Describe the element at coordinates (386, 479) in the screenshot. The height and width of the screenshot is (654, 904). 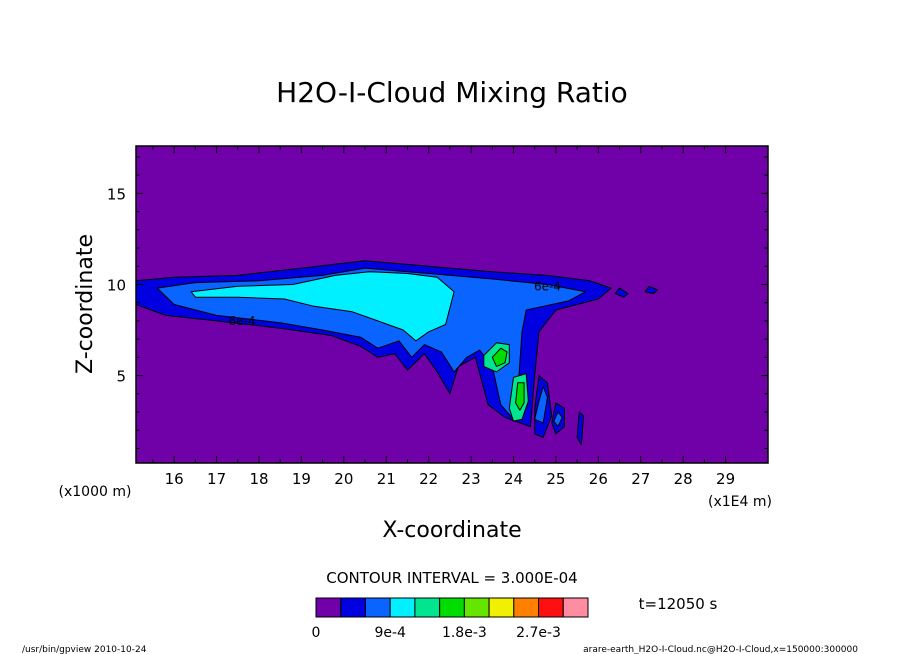
I see `x-tick-label: 21` at that location.